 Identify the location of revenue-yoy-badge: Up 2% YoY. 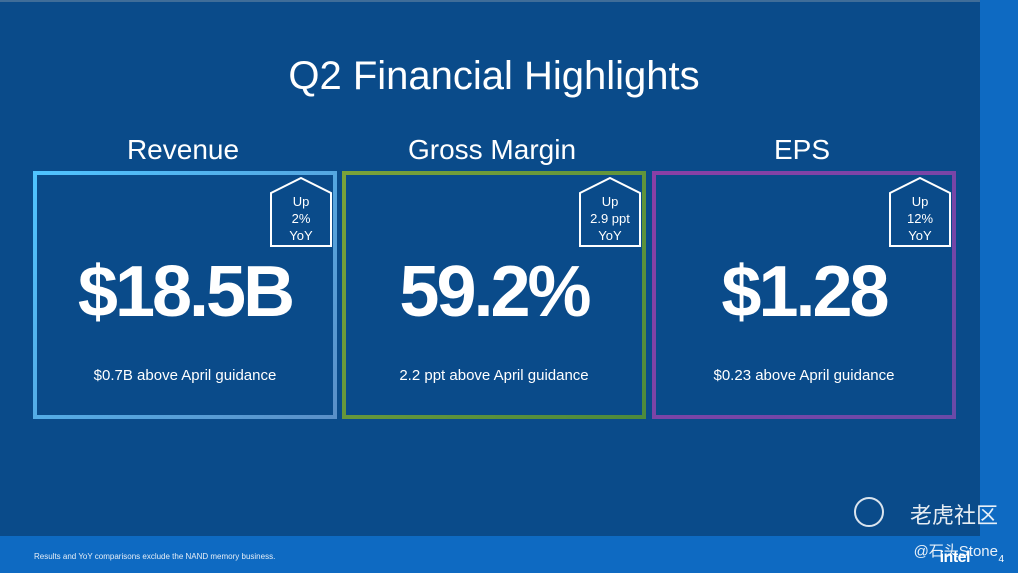
(301, 212).